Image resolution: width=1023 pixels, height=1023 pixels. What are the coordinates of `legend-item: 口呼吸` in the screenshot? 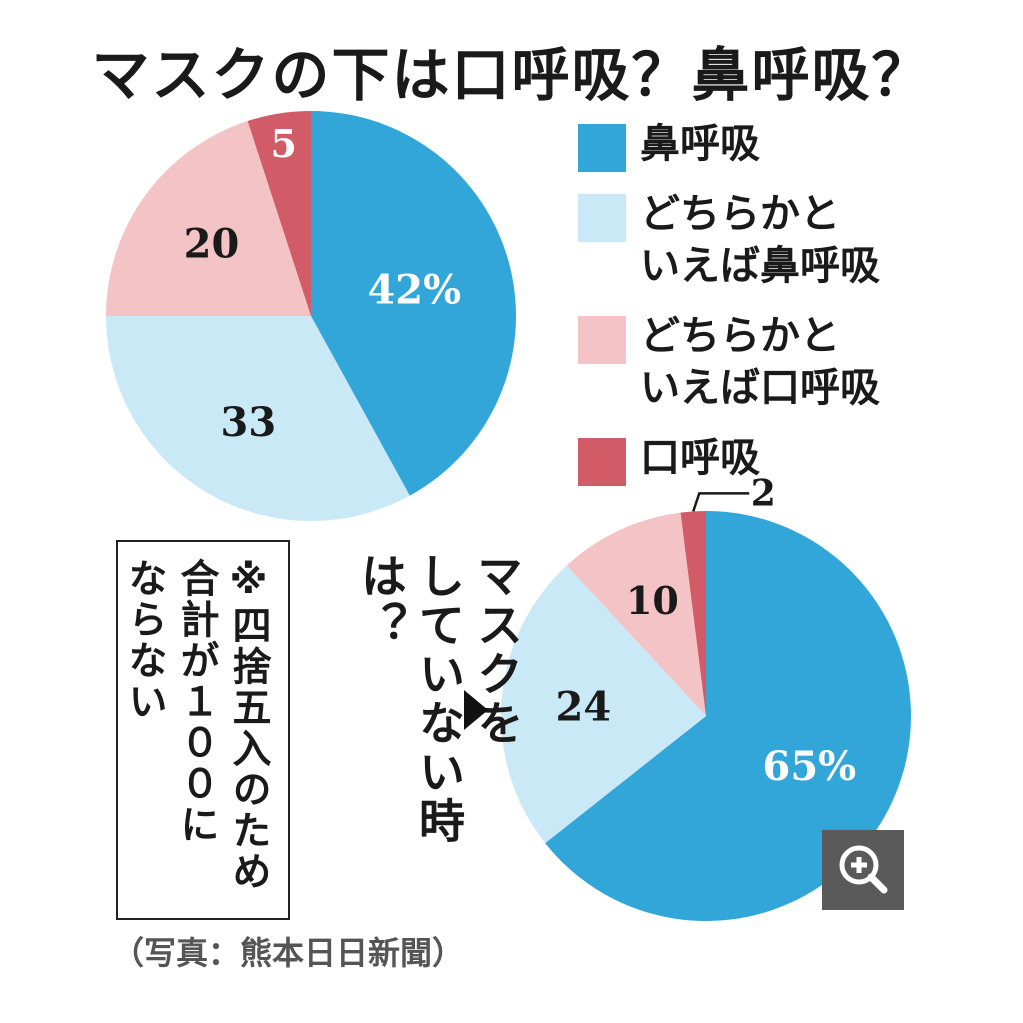 It's located at (788, 459).